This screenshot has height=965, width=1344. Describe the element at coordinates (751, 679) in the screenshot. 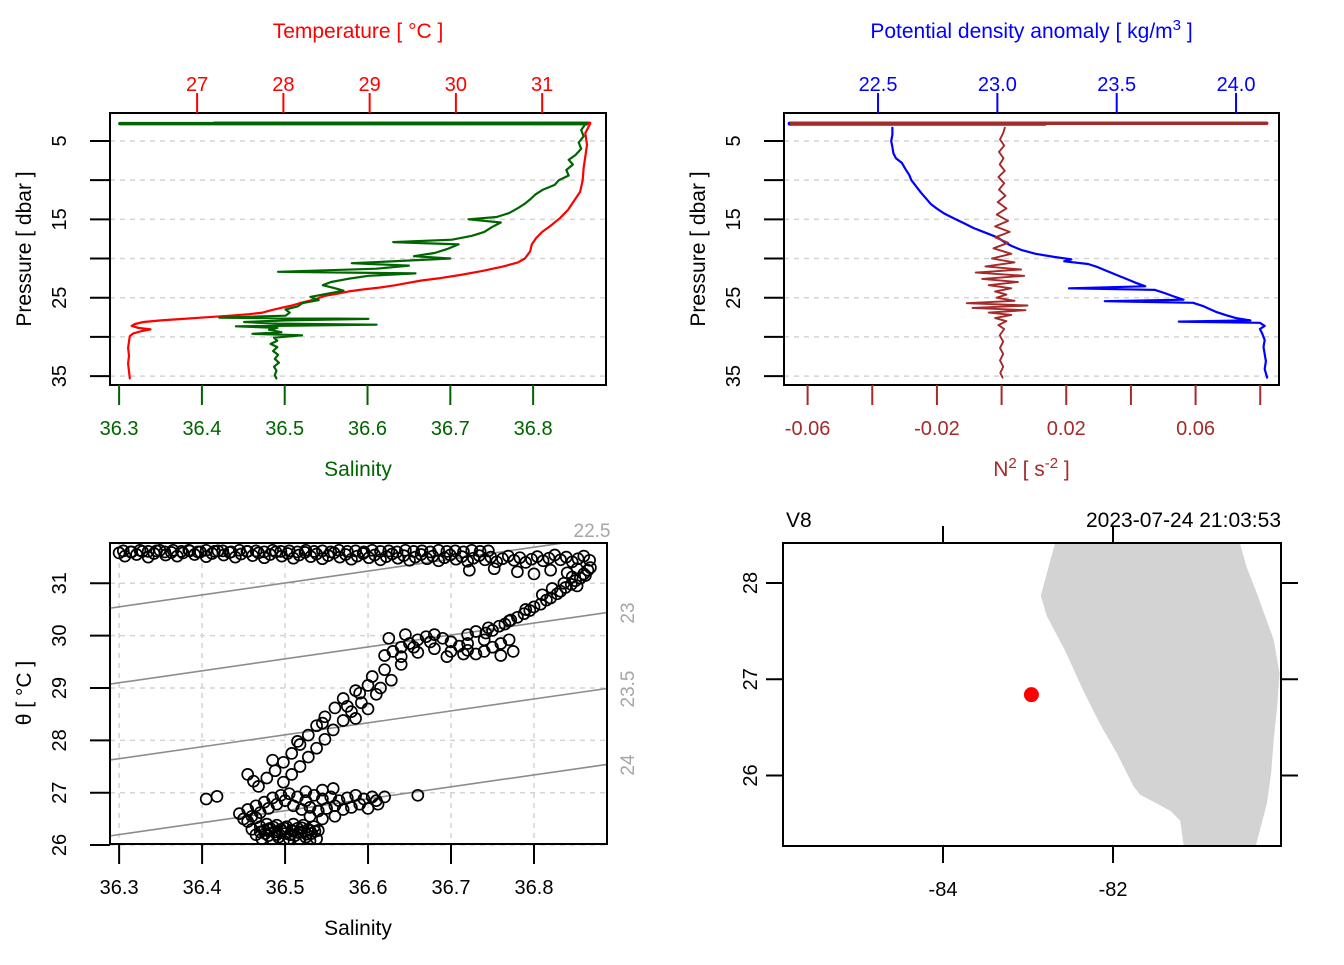

I see `lat-tick-label: 27` at that location.